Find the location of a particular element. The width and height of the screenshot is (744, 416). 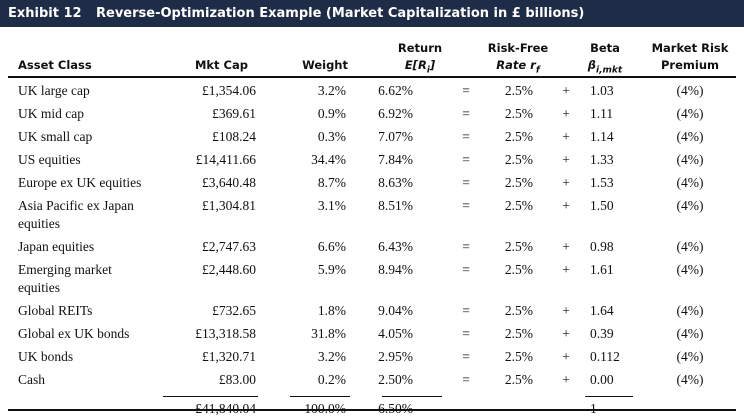

cell-mkt-cap: £13,318.58 is located at coordinates (225, 333).